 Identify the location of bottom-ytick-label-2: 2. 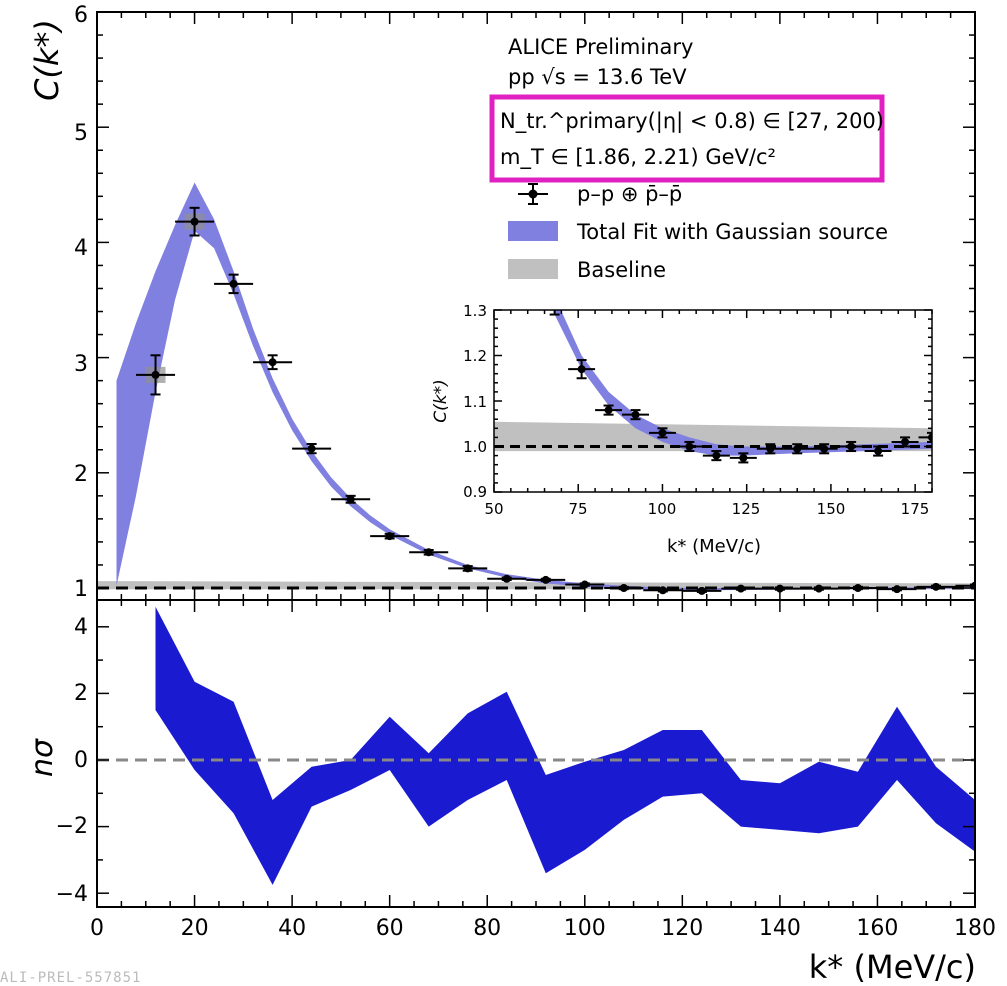
(81, 693).